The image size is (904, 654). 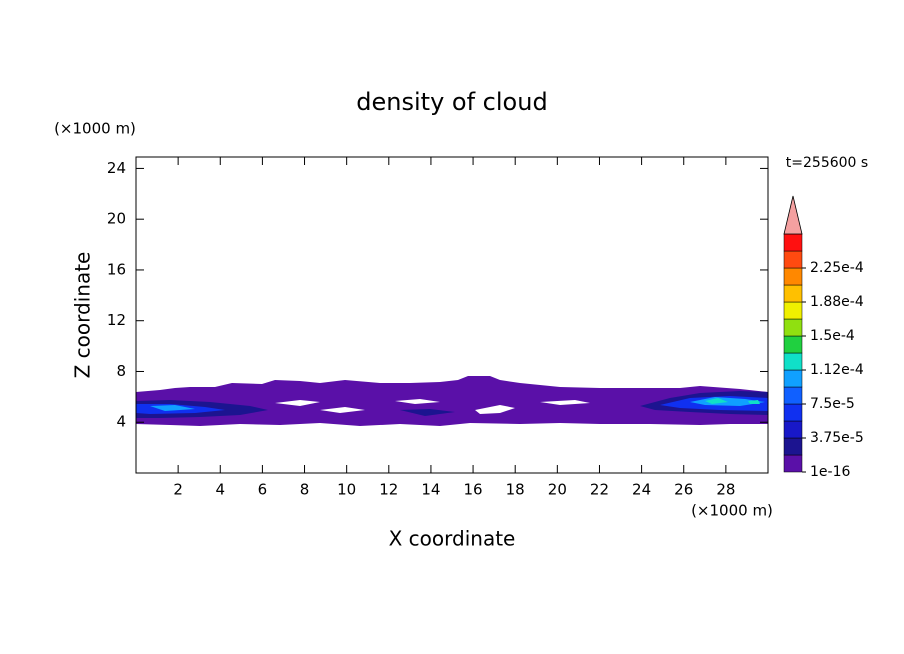 What do you see at coordinates (837, 268) in the screenshot?
I see `colorbar-label: 2.25e-4` at bounding box center [837, 268].